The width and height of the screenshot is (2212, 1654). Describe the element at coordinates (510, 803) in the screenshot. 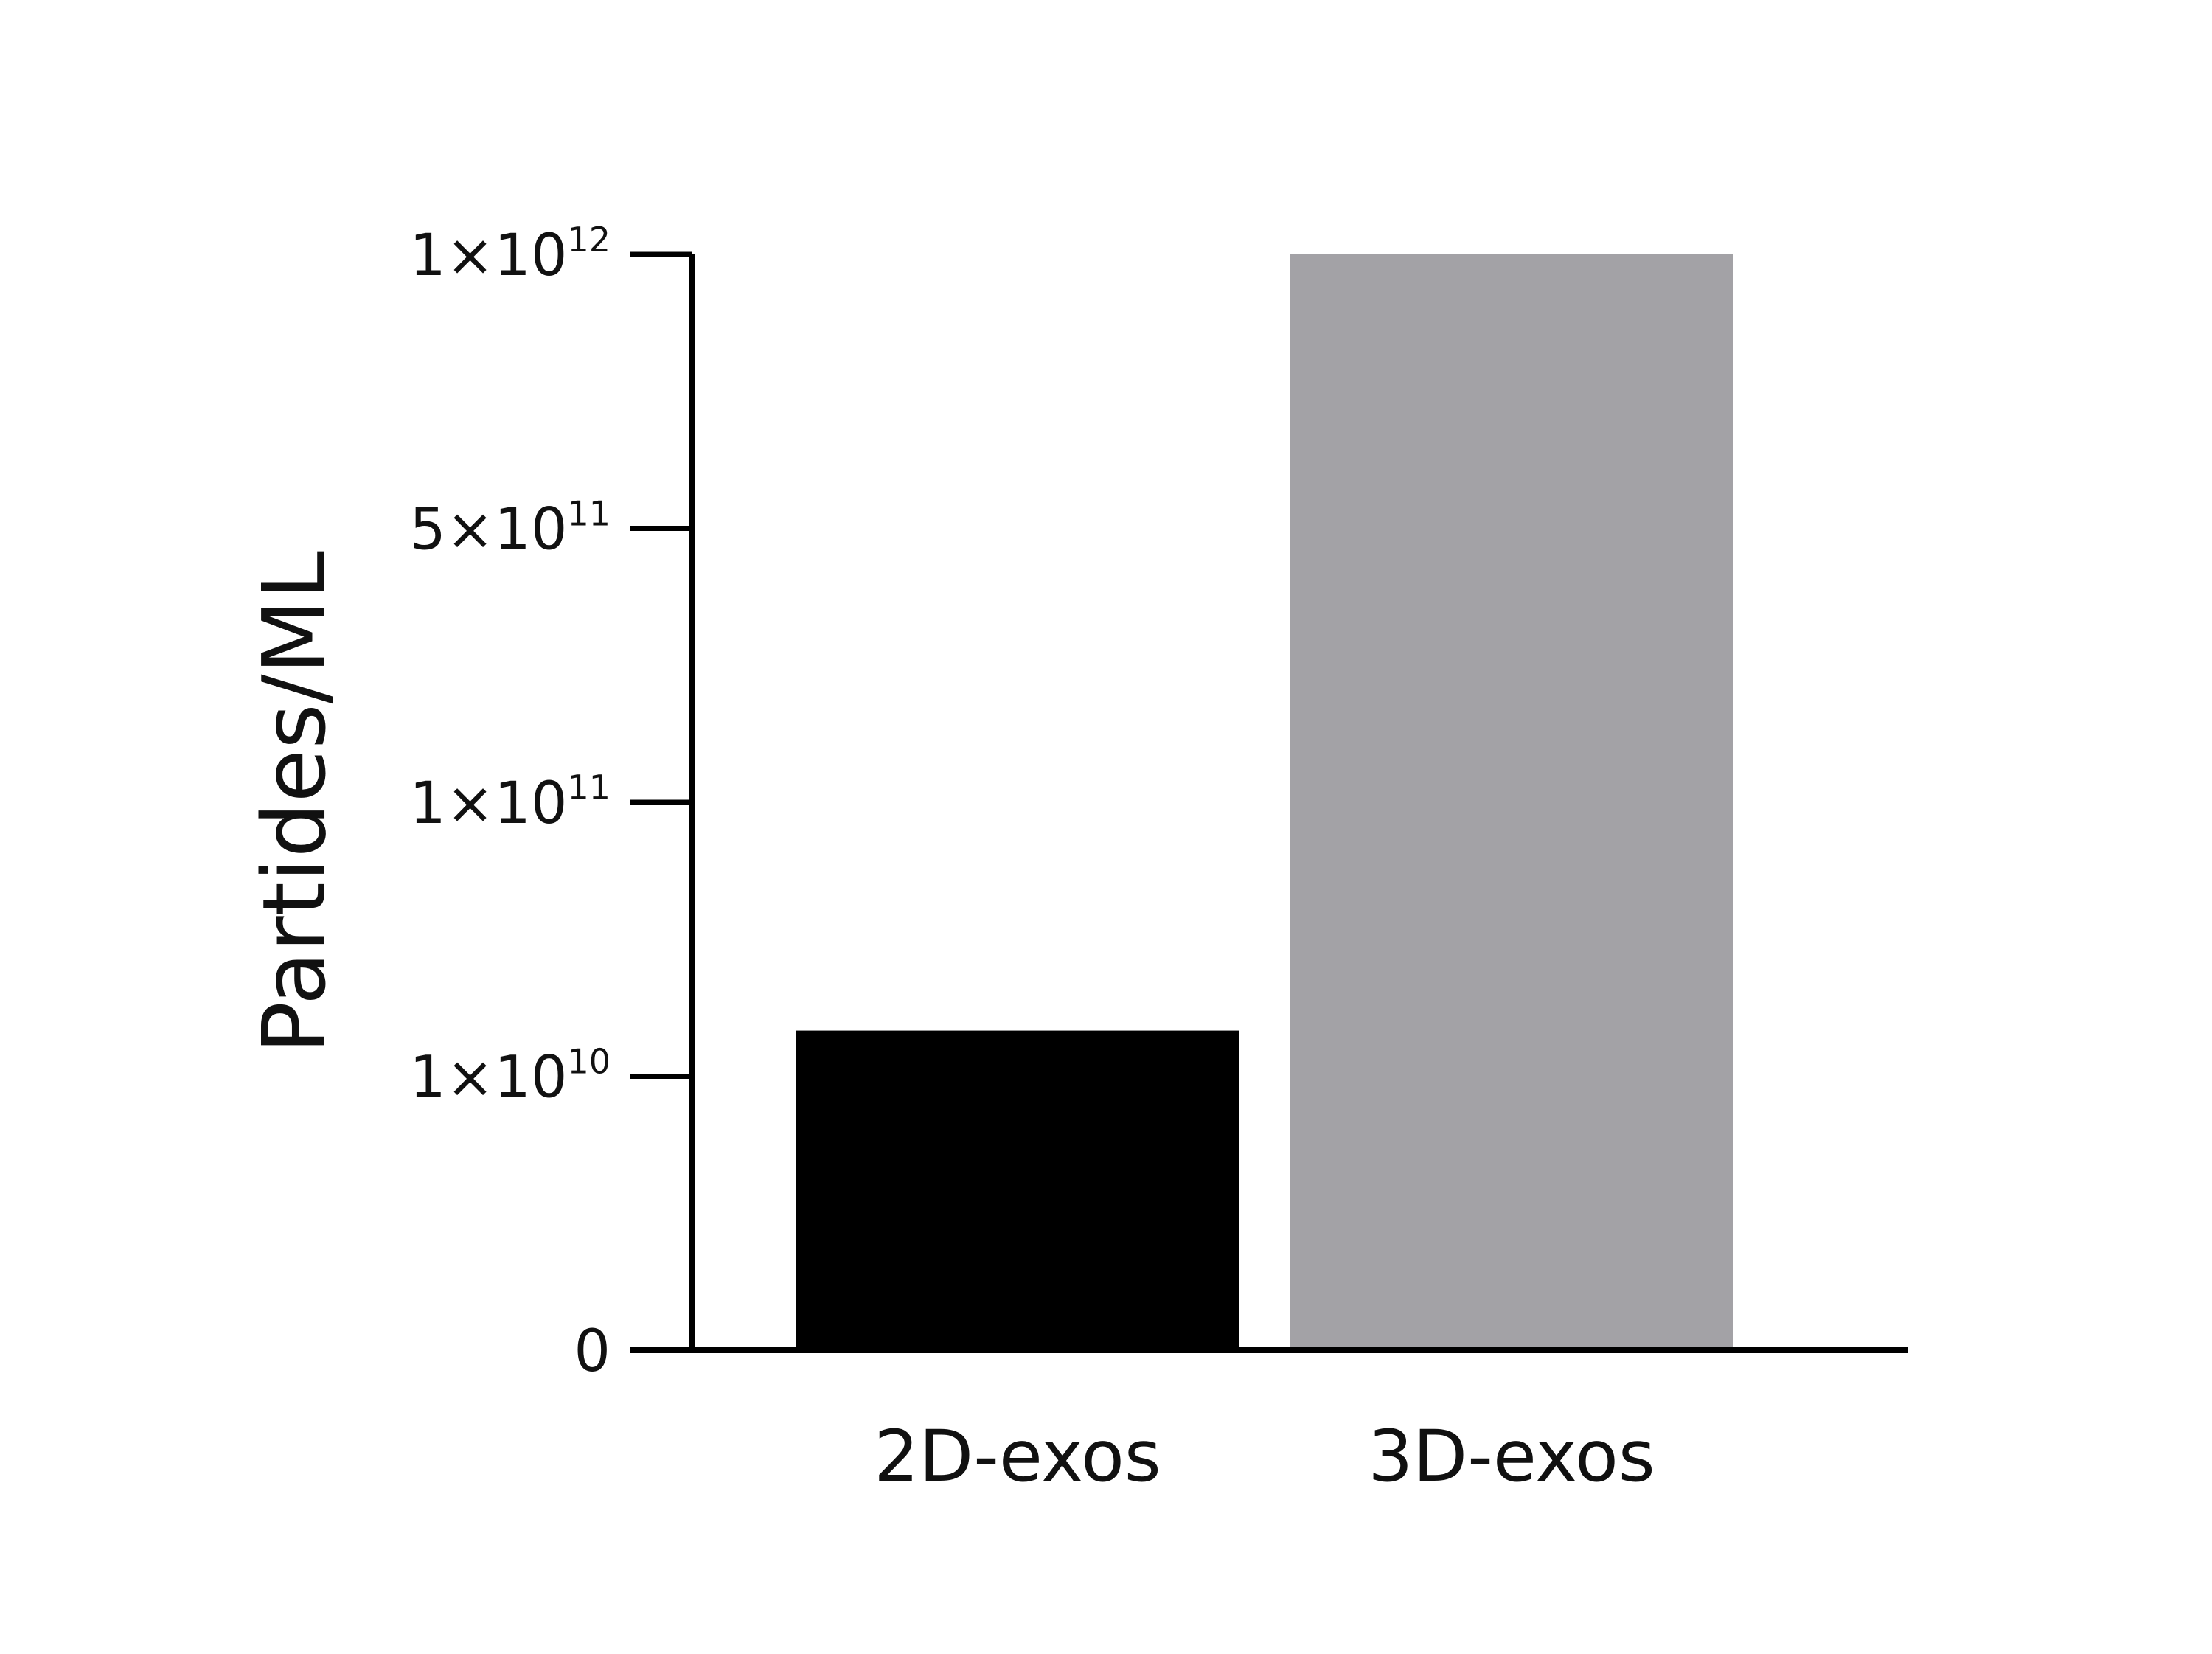

I see `y-tick-label: 1×1011` at that location.